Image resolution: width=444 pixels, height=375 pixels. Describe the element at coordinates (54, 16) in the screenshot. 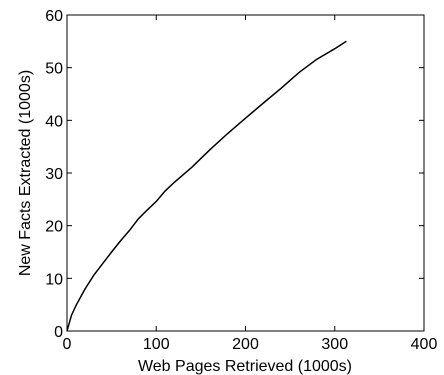

I see `y-tick-label: 60` at that location.